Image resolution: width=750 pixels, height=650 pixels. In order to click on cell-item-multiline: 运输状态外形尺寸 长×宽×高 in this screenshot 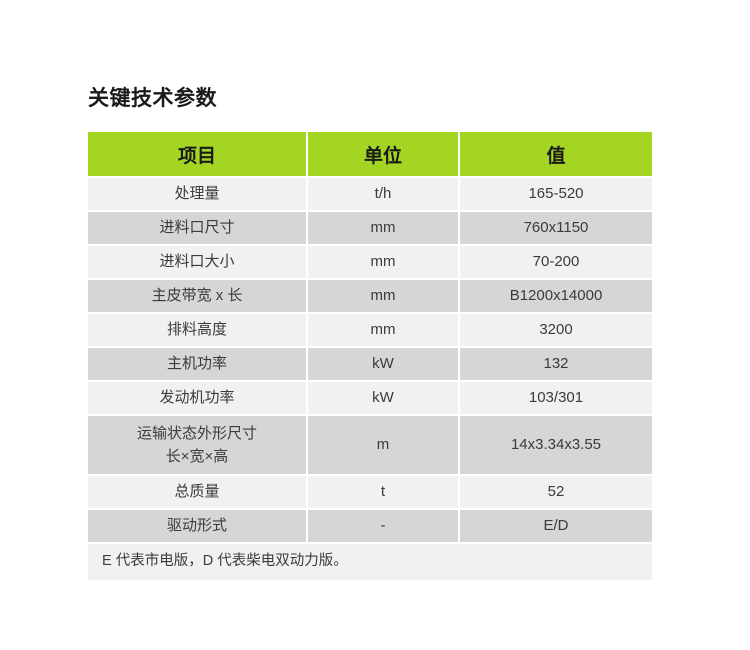, I will do `click(197, 445)`.